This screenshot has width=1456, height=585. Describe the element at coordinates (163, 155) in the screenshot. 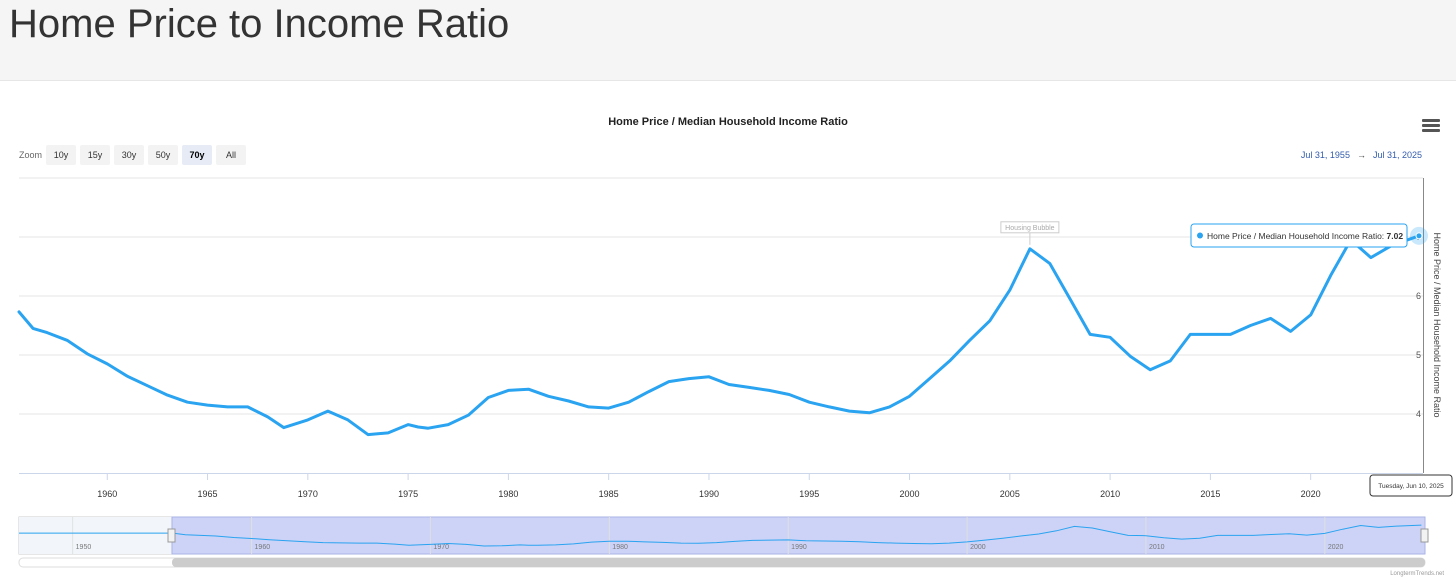

I see `zoom-50y-button: 50y` at that location.